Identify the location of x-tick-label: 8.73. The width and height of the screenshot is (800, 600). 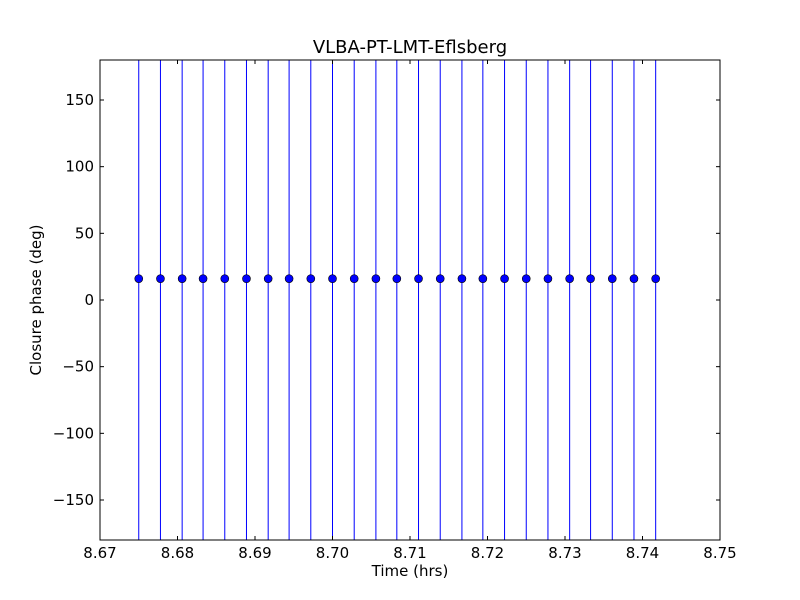
(564, 553).